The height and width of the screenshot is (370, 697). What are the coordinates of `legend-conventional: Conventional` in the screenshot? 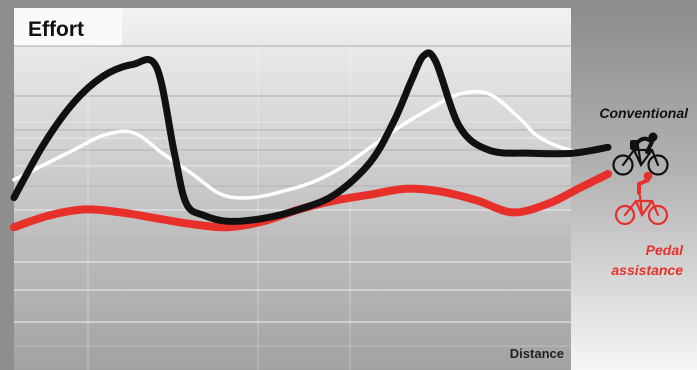 It's located at (643, 113).